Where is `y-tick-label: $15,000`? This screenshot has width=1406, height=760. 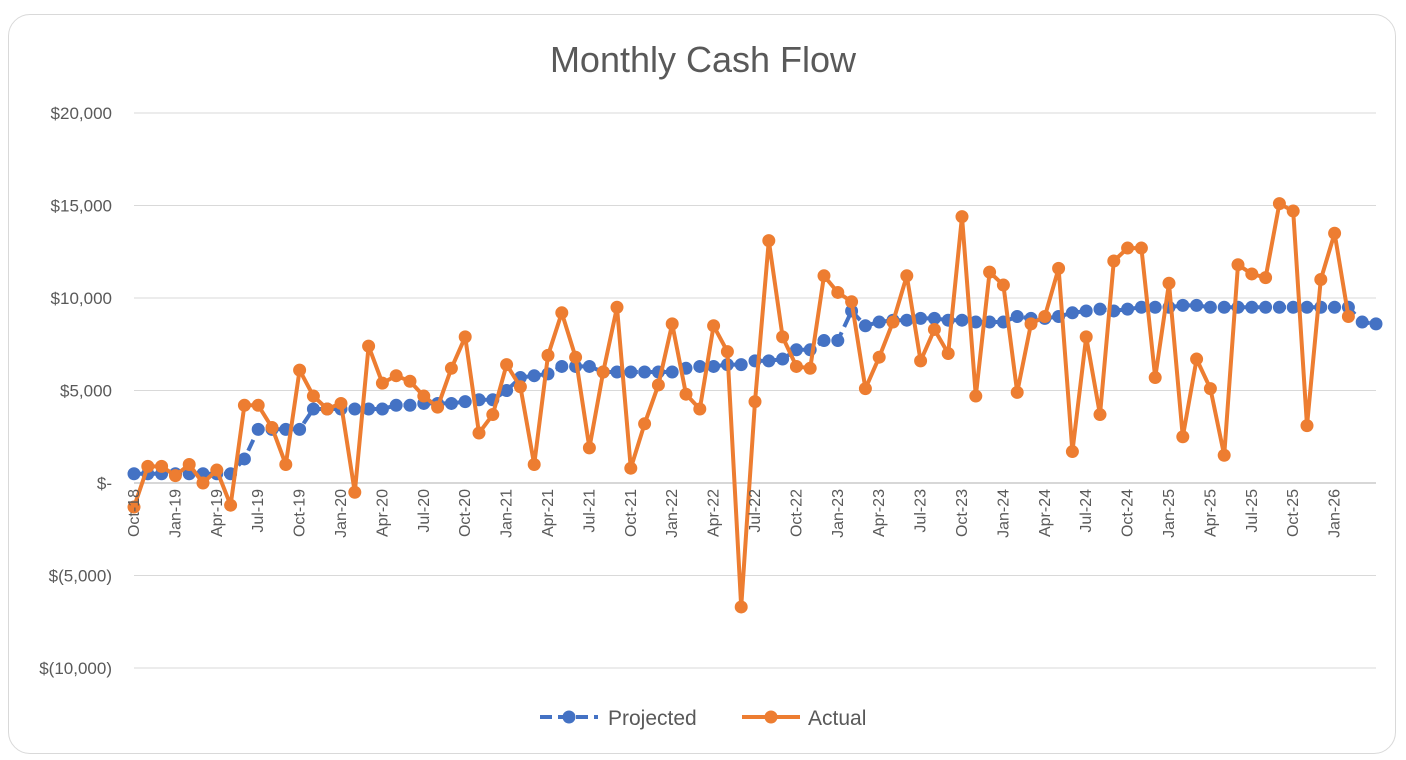
y-tick-label: $15,000 is located at coordinates (81, 206).